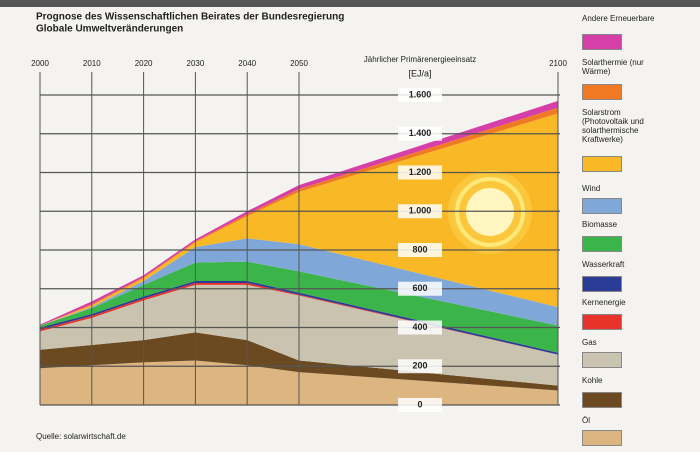 Image resolution: width=700 pixels, height=452 pixels. Describe the element at coordinates (558, 63) in the screenshot. I see `x-tick-label: 2100` at that location.